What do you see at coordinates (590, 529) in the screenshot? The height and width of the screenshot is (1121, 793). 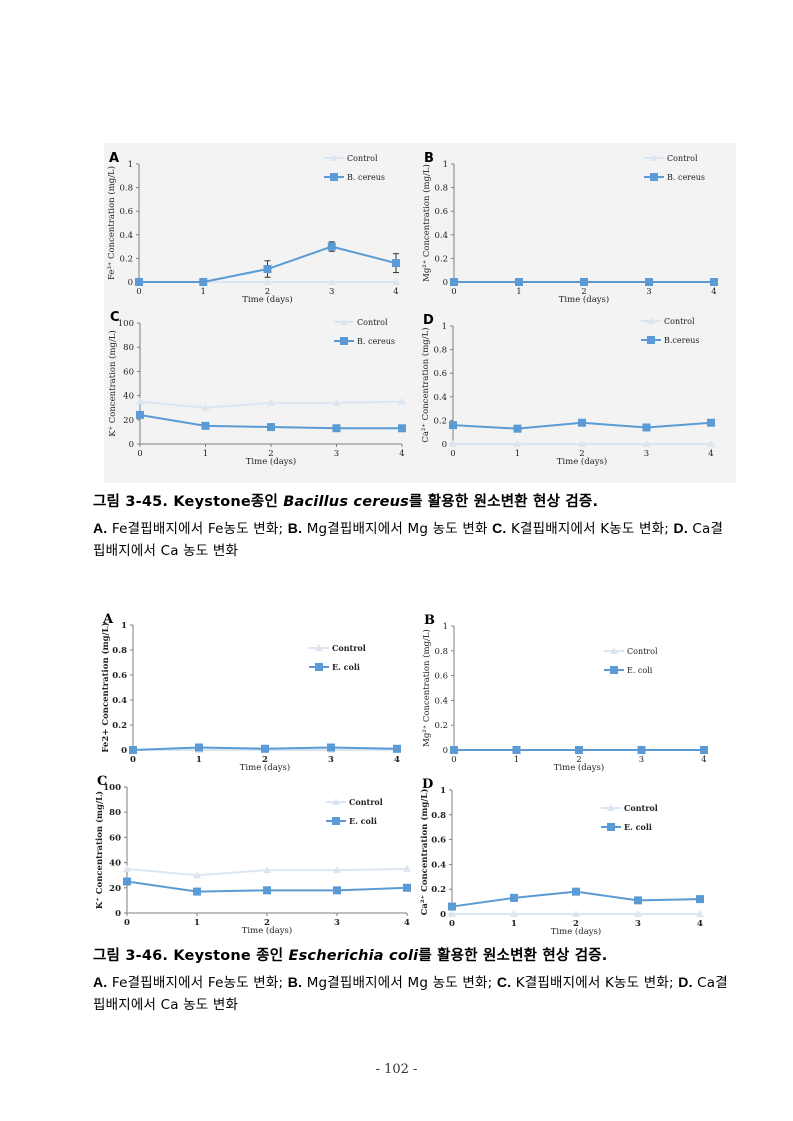 I see `panel-c-text: K결핍배지에서 K농도 변화;` at bounding box center [590, 529].